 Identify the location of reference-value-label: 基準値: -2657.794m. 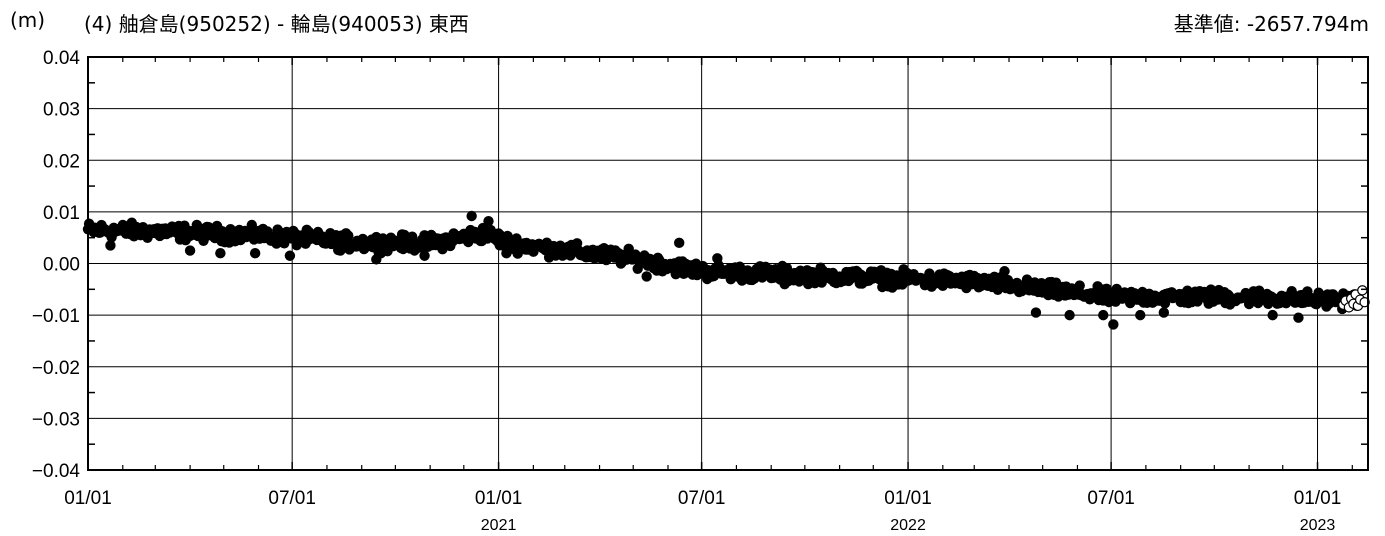
(1271, 24).